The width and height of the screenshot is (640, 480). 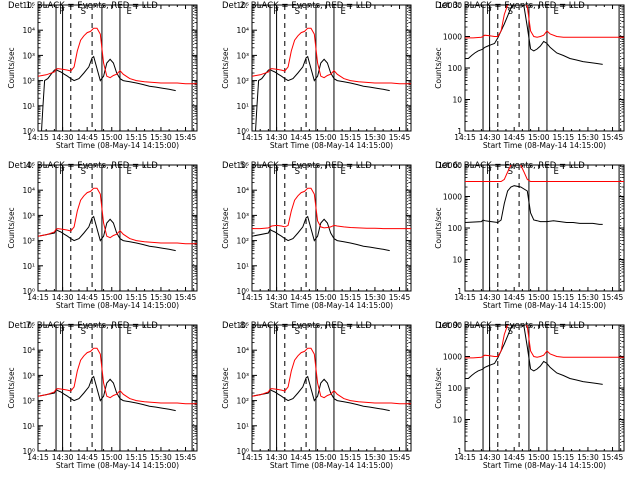 I want to click on y-tick-label: 10¹, so click(x=28, y=106).